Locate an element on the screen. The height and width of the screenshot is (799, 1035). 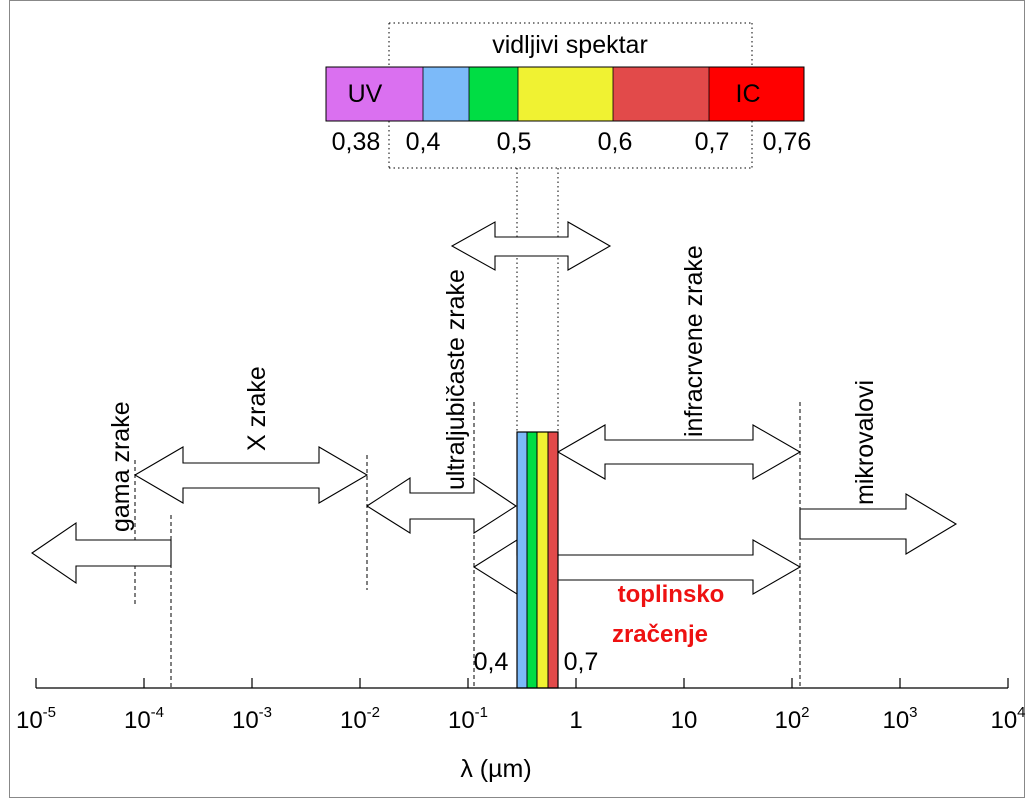
axis-tick-label-0: 10⁻⁵ is located at coordinates (36, 719).